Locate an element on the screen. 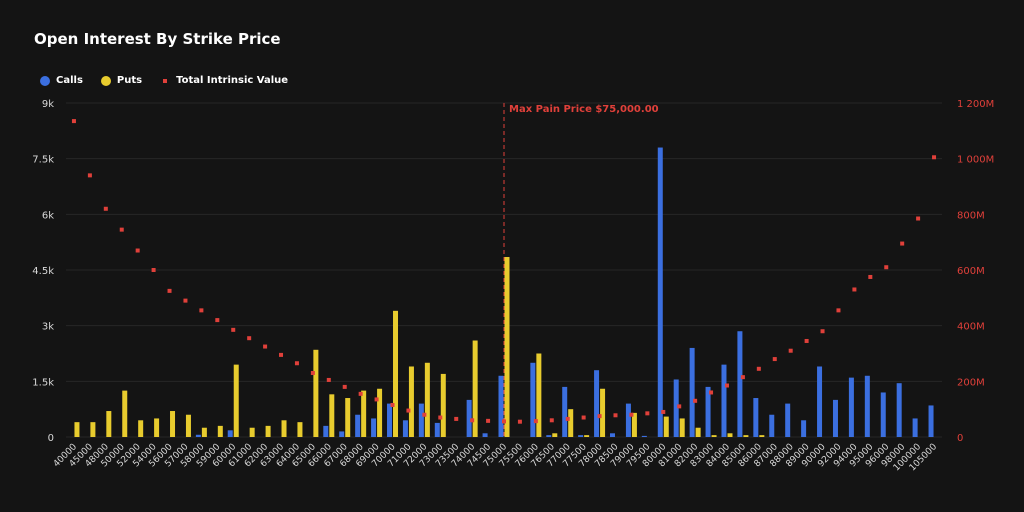 This screenshot has width=1024, height=512. max-pain-label: Max Pain Price $75,000.00 is located at coordinates (584, 109).